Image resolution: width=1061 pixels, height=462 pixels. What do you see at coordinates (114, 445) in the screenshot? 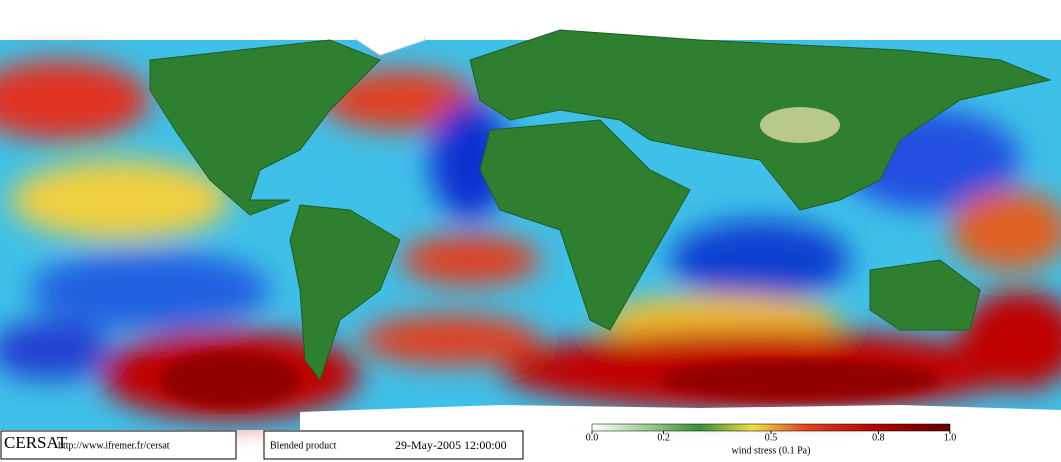
I see `url: http://www.ifremer.fr/cersat` at bounding box center [114, 445].